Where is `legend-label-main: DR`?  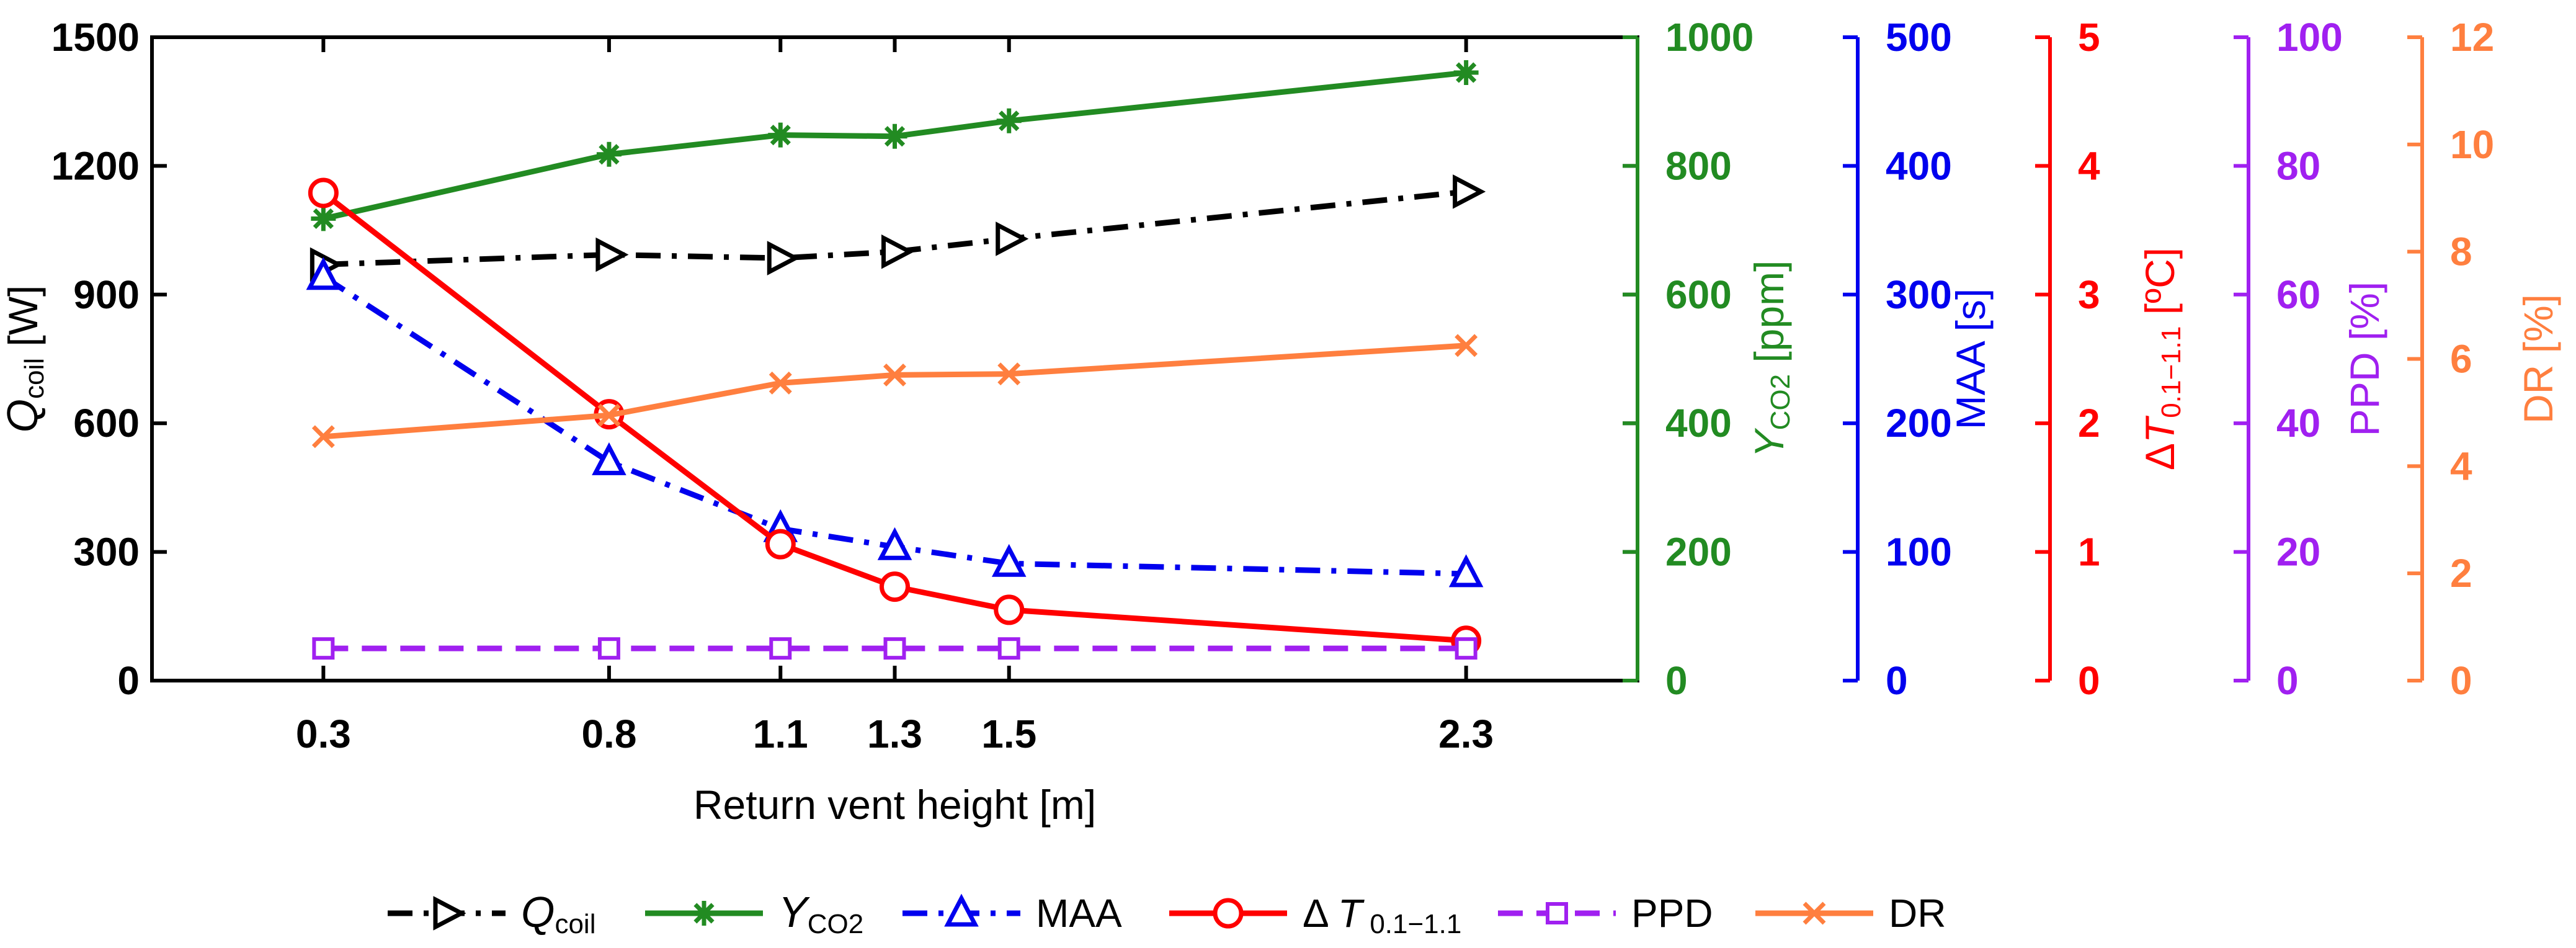
legend-label-main: DR is located at coordinates (1918, 913).